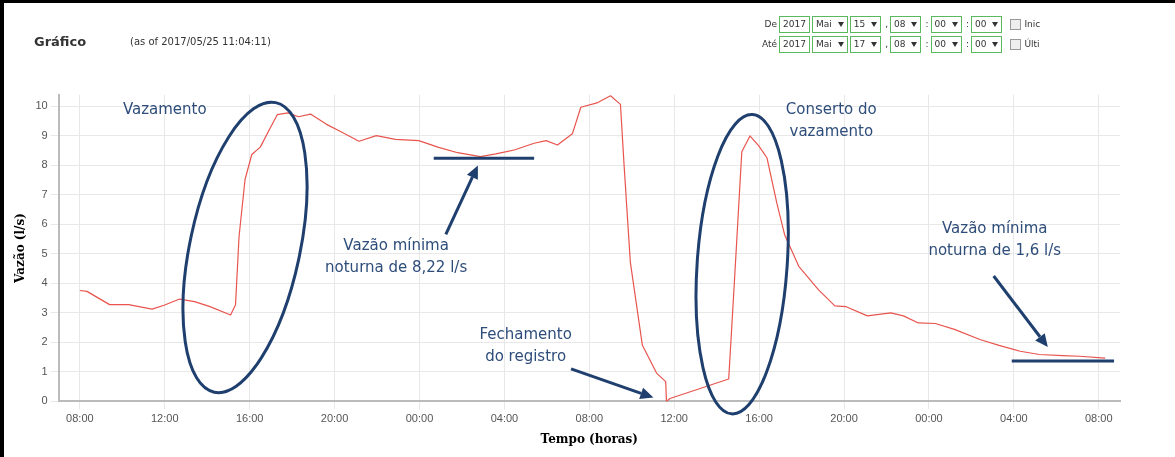  I want to click on text: Últi, so click(1032, 44).